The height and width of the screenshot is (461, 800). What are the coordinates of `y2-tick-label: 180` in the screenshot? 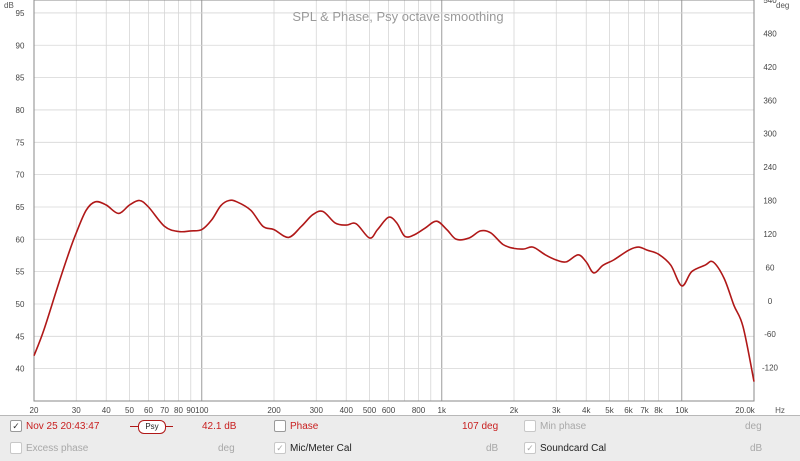 It's located at (770, 201).